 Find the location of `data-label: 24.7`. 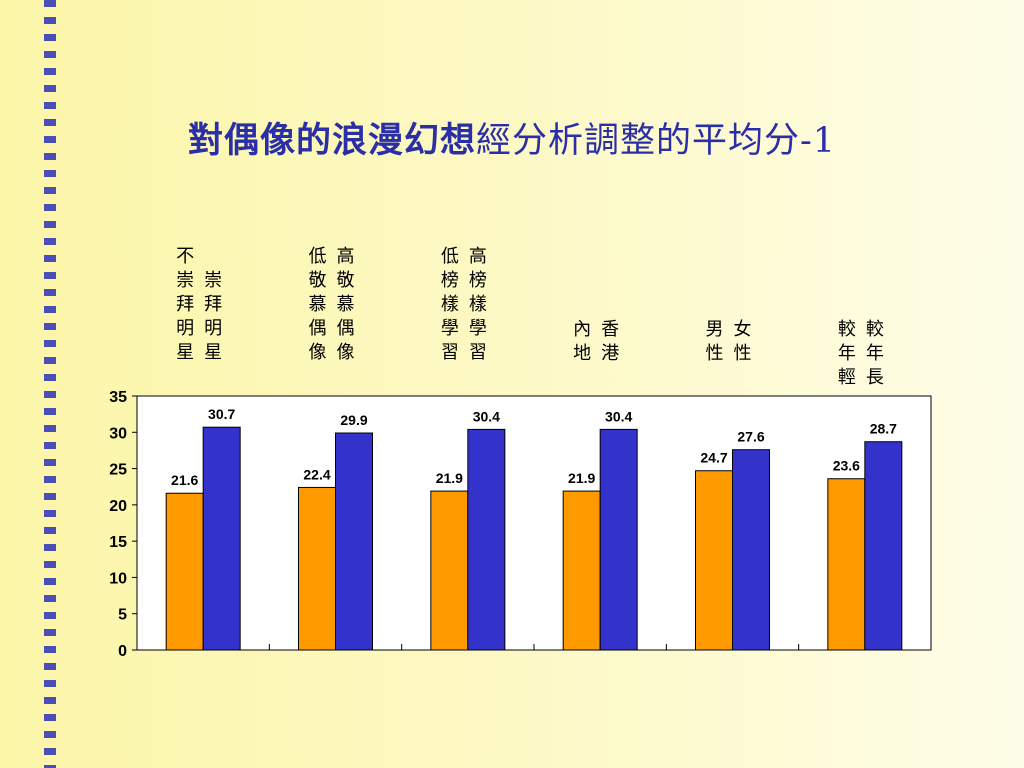

data-label: 24.7 is located at coordinates (713, 458).